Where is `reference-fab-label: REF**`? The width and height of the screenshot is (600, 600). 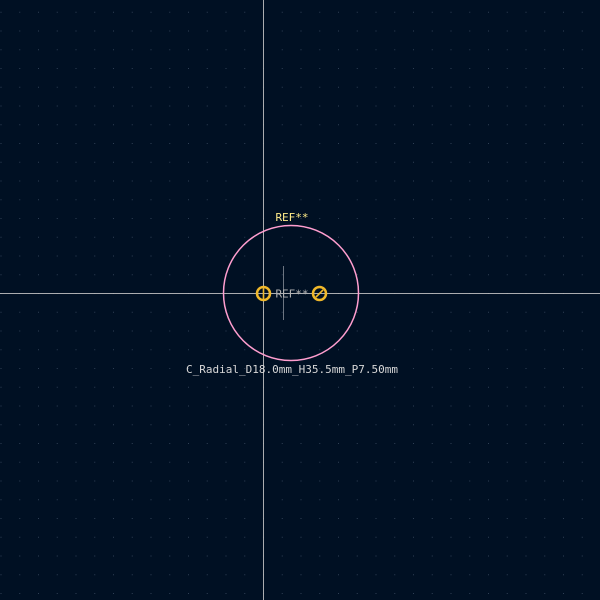
reference-fab-label: REF** is located at coordinates (291, 294).